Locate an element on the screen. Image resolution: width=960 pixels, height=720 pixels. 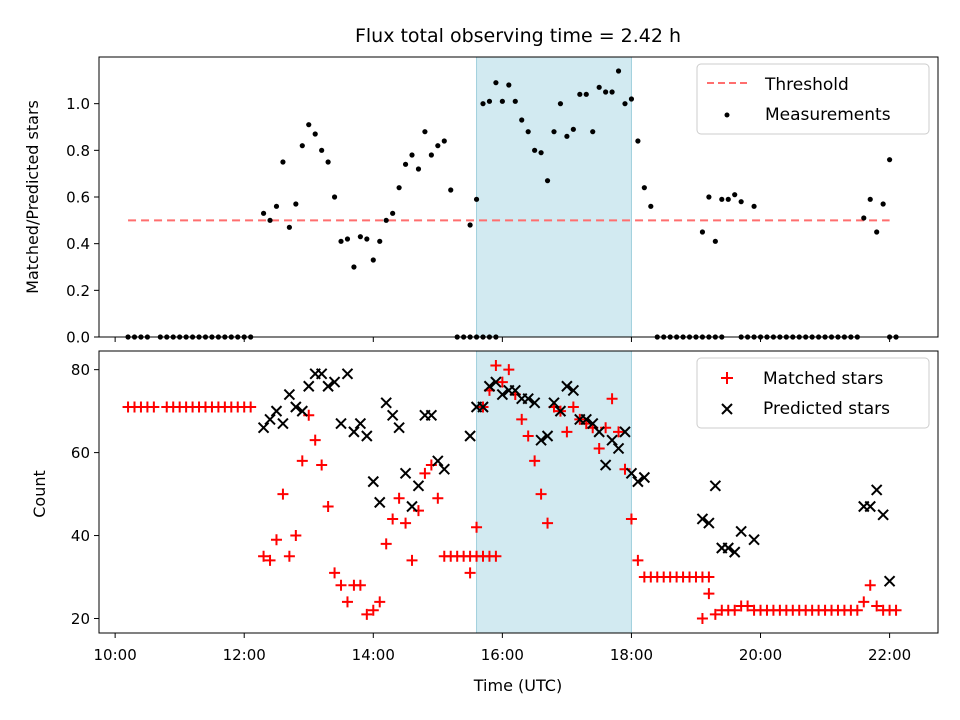
threshold-legend-label: Threshold is located at coordinates (806, 85).